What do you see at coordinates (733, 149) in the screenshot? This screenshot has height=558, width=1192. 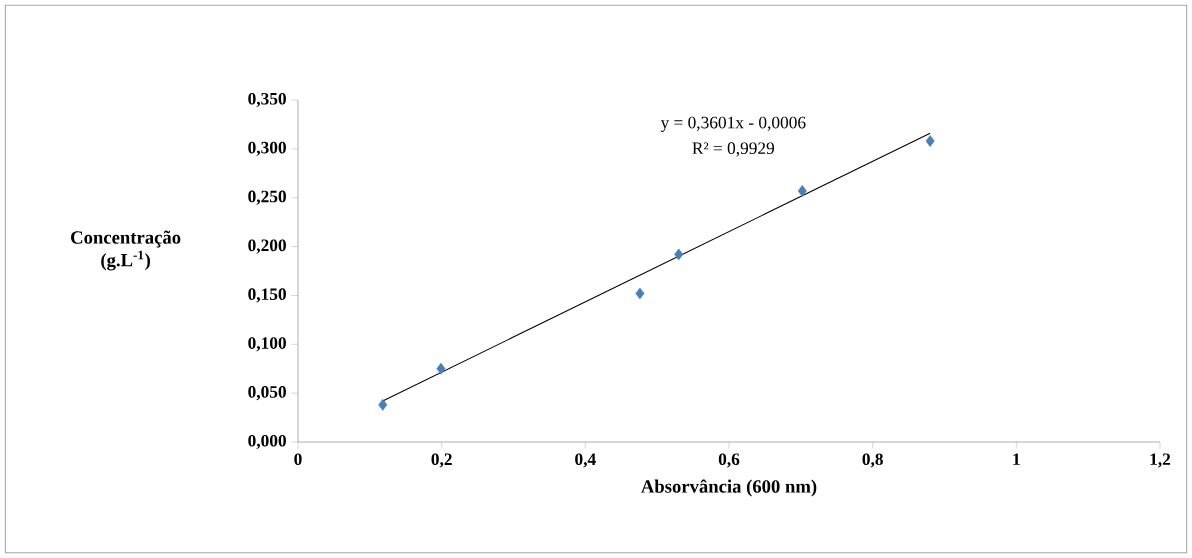 I see `annotation: R² = 0,9929` at bounding box center [733, 149].